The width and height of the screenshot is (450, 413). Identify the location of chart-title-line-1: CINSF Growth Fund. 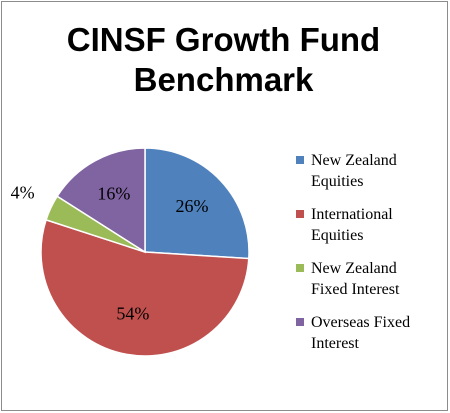
(223, 39).